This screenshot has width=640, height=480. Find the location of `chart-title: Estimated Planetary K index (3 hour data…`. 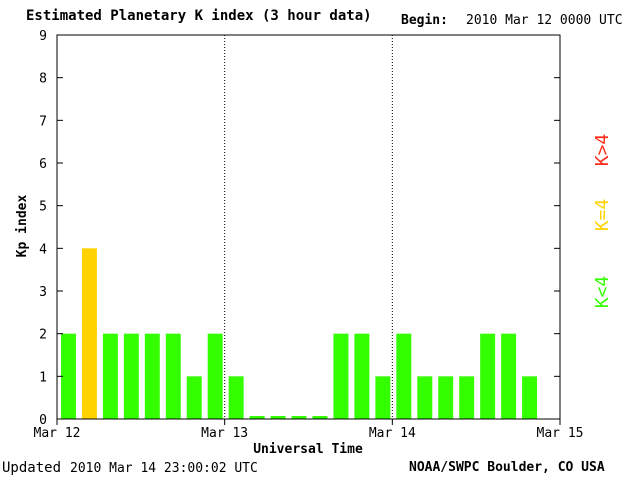

chart-title: Estimated Planetary K index (3 hour data… is located at coordinates (199, 16).